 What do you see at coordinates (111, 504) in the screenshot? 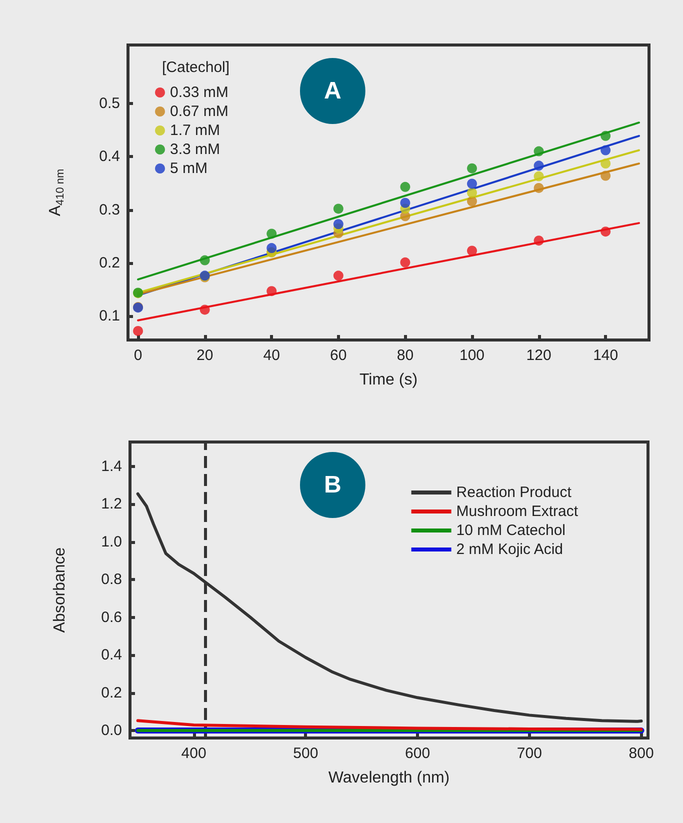
I see `y-tick-label: 1.2` at bounding box center [111, 504].